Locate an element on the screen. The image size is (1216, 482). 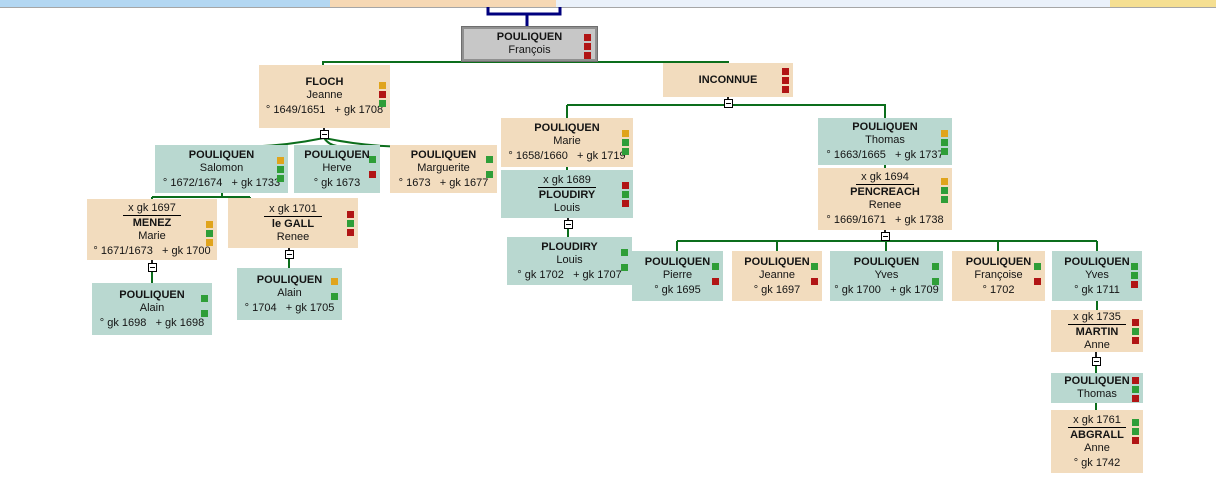
dates-label: ° gk 1697 is located at coordinates (777, 289).